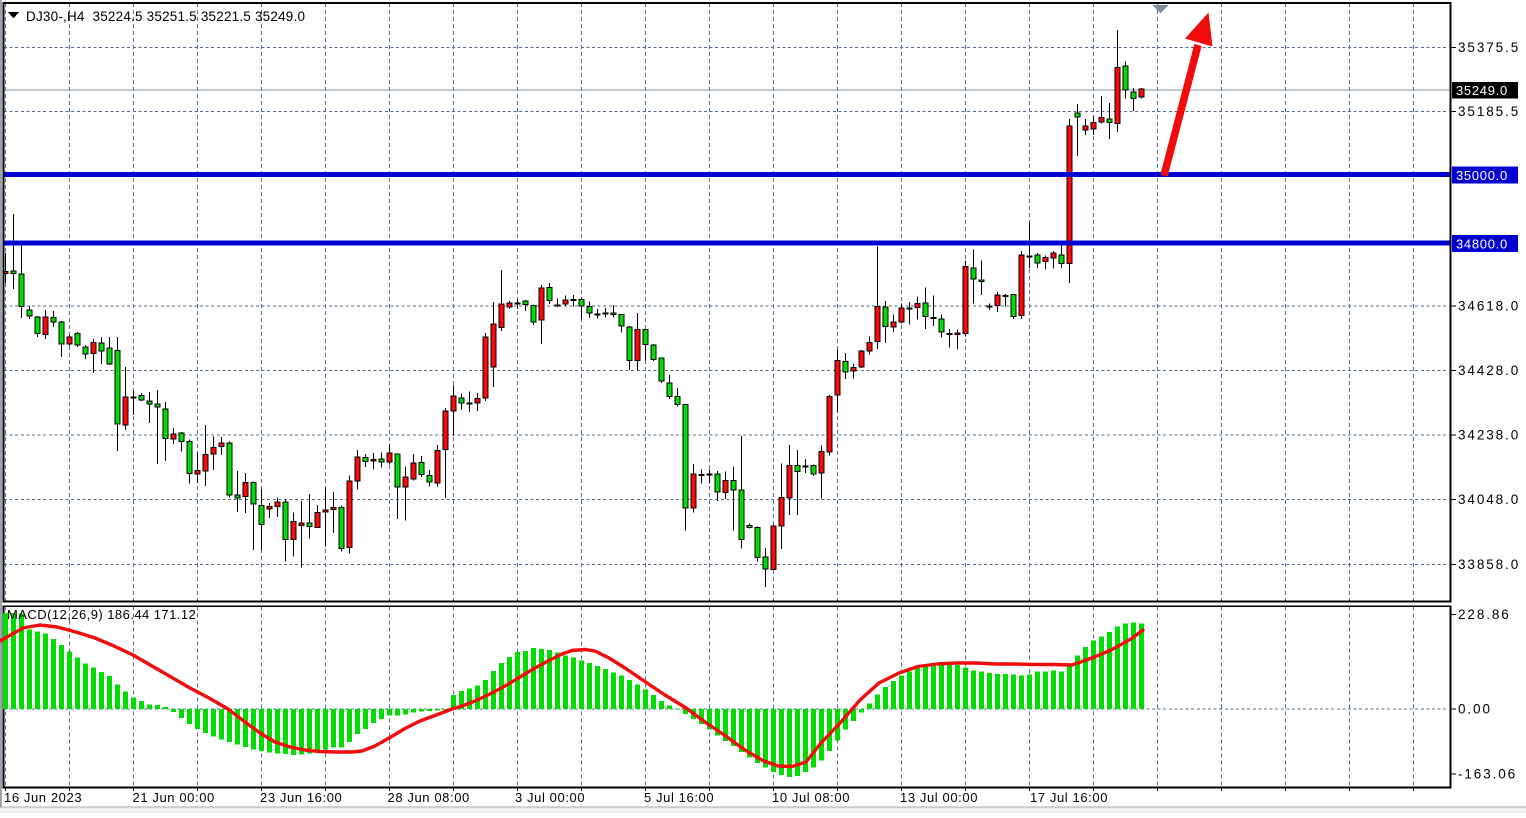 The image size is (1526, 818). I want to click on svg-text: 10 Jul 08:00, so click(811, 797).